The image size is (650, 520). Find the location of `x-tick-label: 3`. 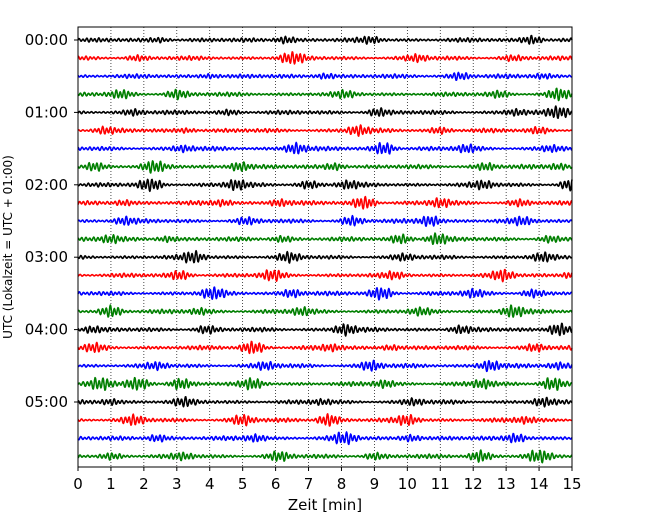

x-tick-label: 3 is located at coordinates (177, 484).